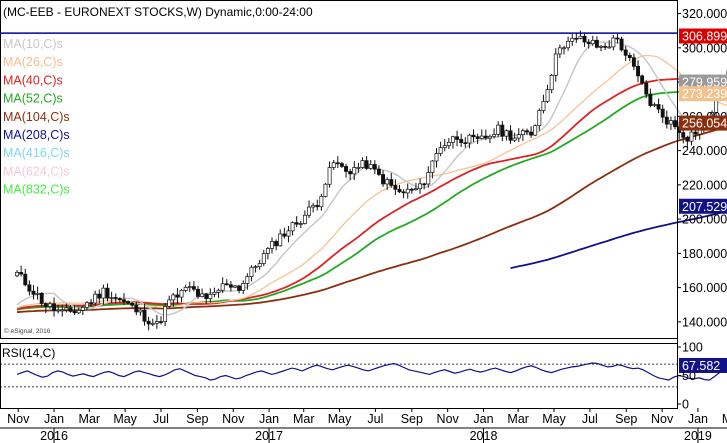  Describe the element at coordinates (484, 436) in the screenshot. I see `year-label: 2018` at that location.